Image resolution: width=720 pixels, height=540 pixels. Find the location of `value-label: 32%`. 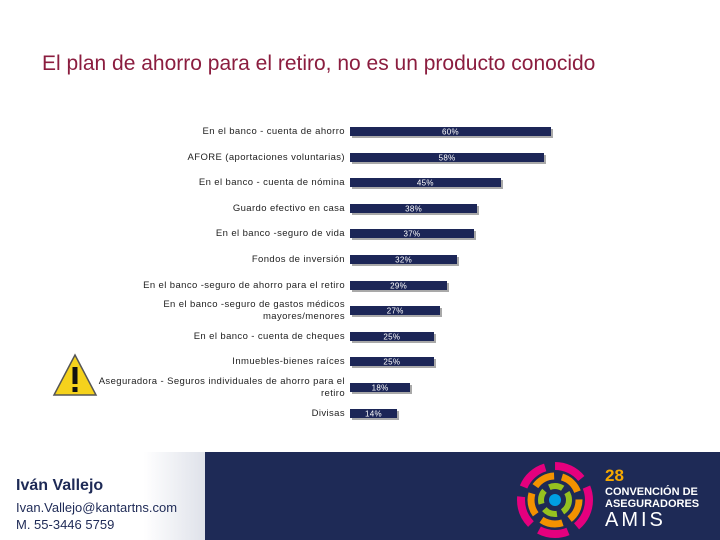

value-label: 32% is located at coordinates (404, 260).